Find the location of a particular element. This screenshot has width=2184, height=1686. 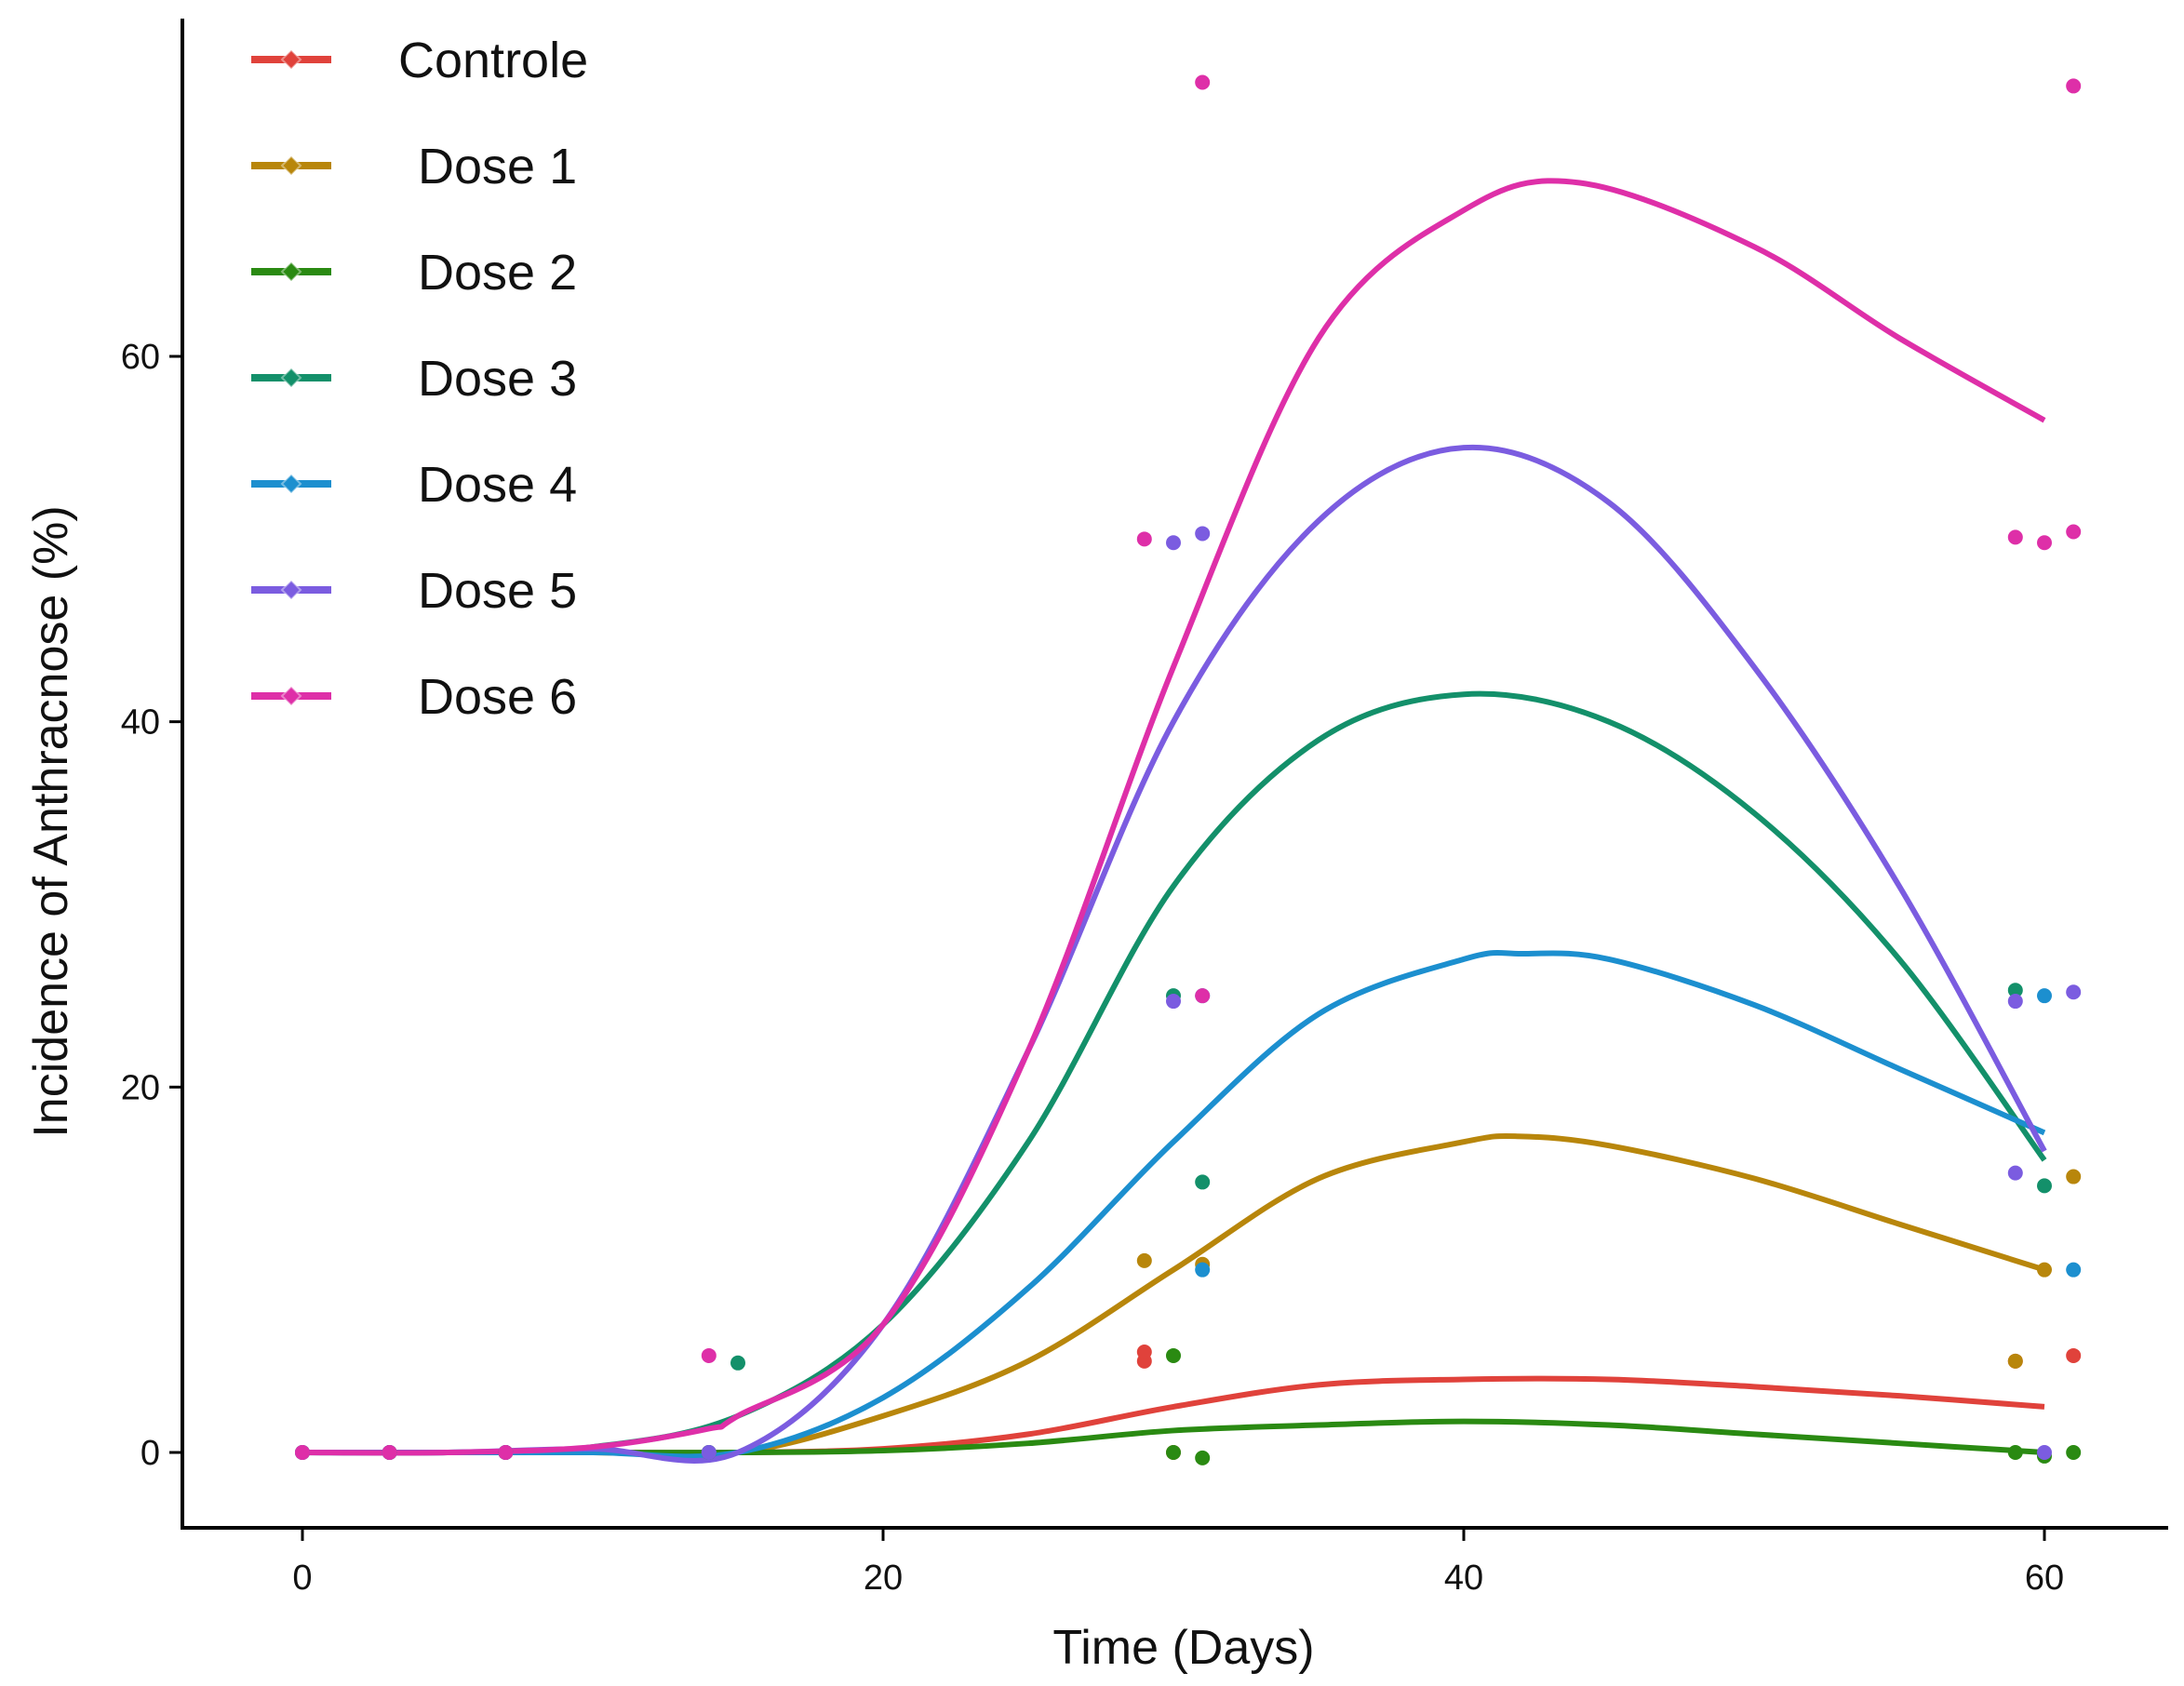

legend-marker-controle is located at coordinates (291, 59).